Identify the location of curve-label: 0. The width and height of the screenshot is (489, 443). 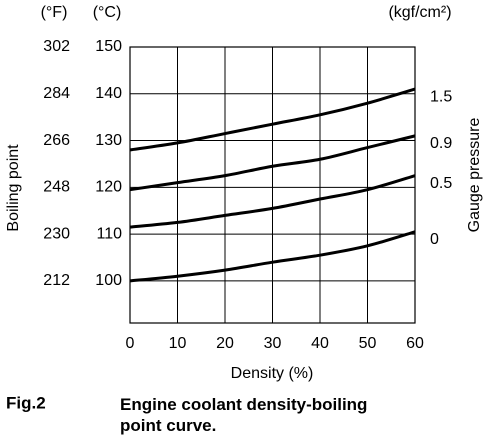
(434, 239).